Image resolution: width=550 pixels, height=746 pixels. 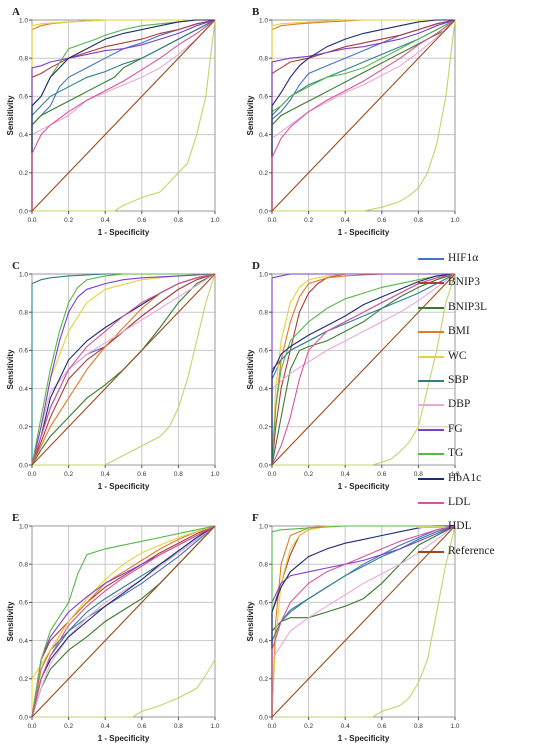 I want to click on legend-label: HbA1c, so click(x=465, y=477).